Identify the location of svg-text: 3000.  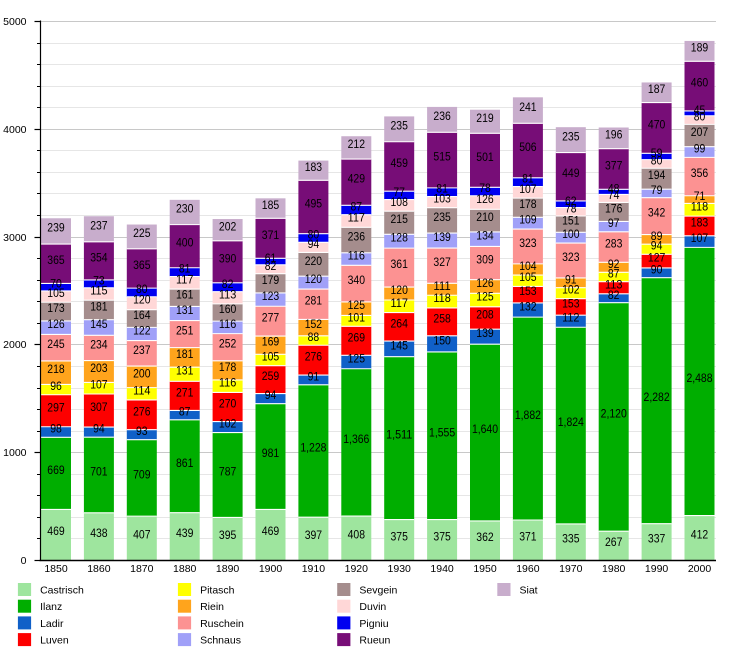
(15, 238).